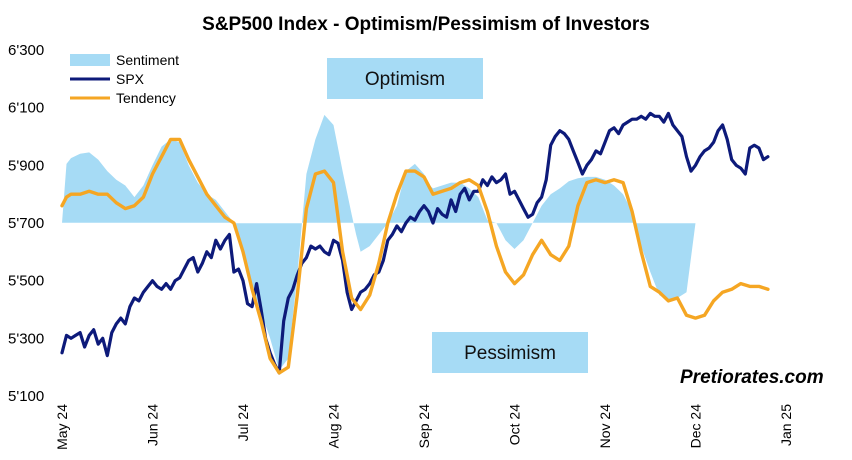 The image size is (852, 460). What do you see at coordinates (696, 426) in the screenshot?
I see `x-tick-label: Dec 24` at bounding box center [696, 426].